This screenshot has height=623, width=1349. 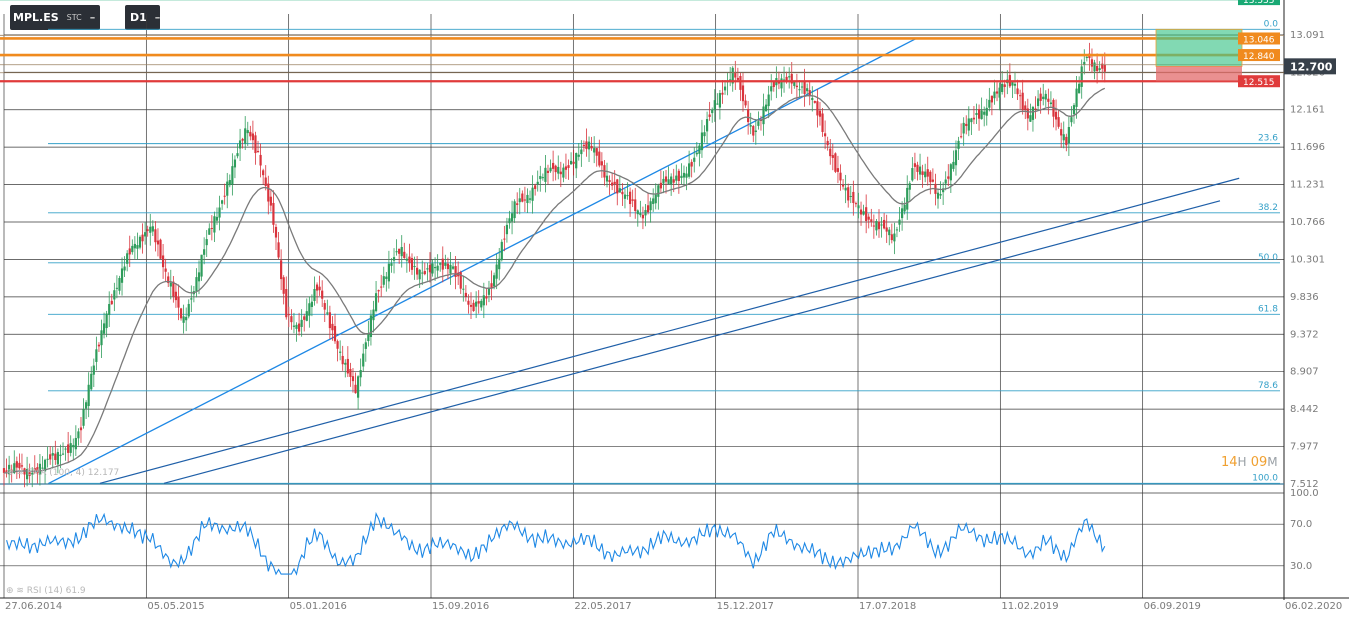 I want to click on timeframe-menu-icon: –, so click(x=157, y=17).